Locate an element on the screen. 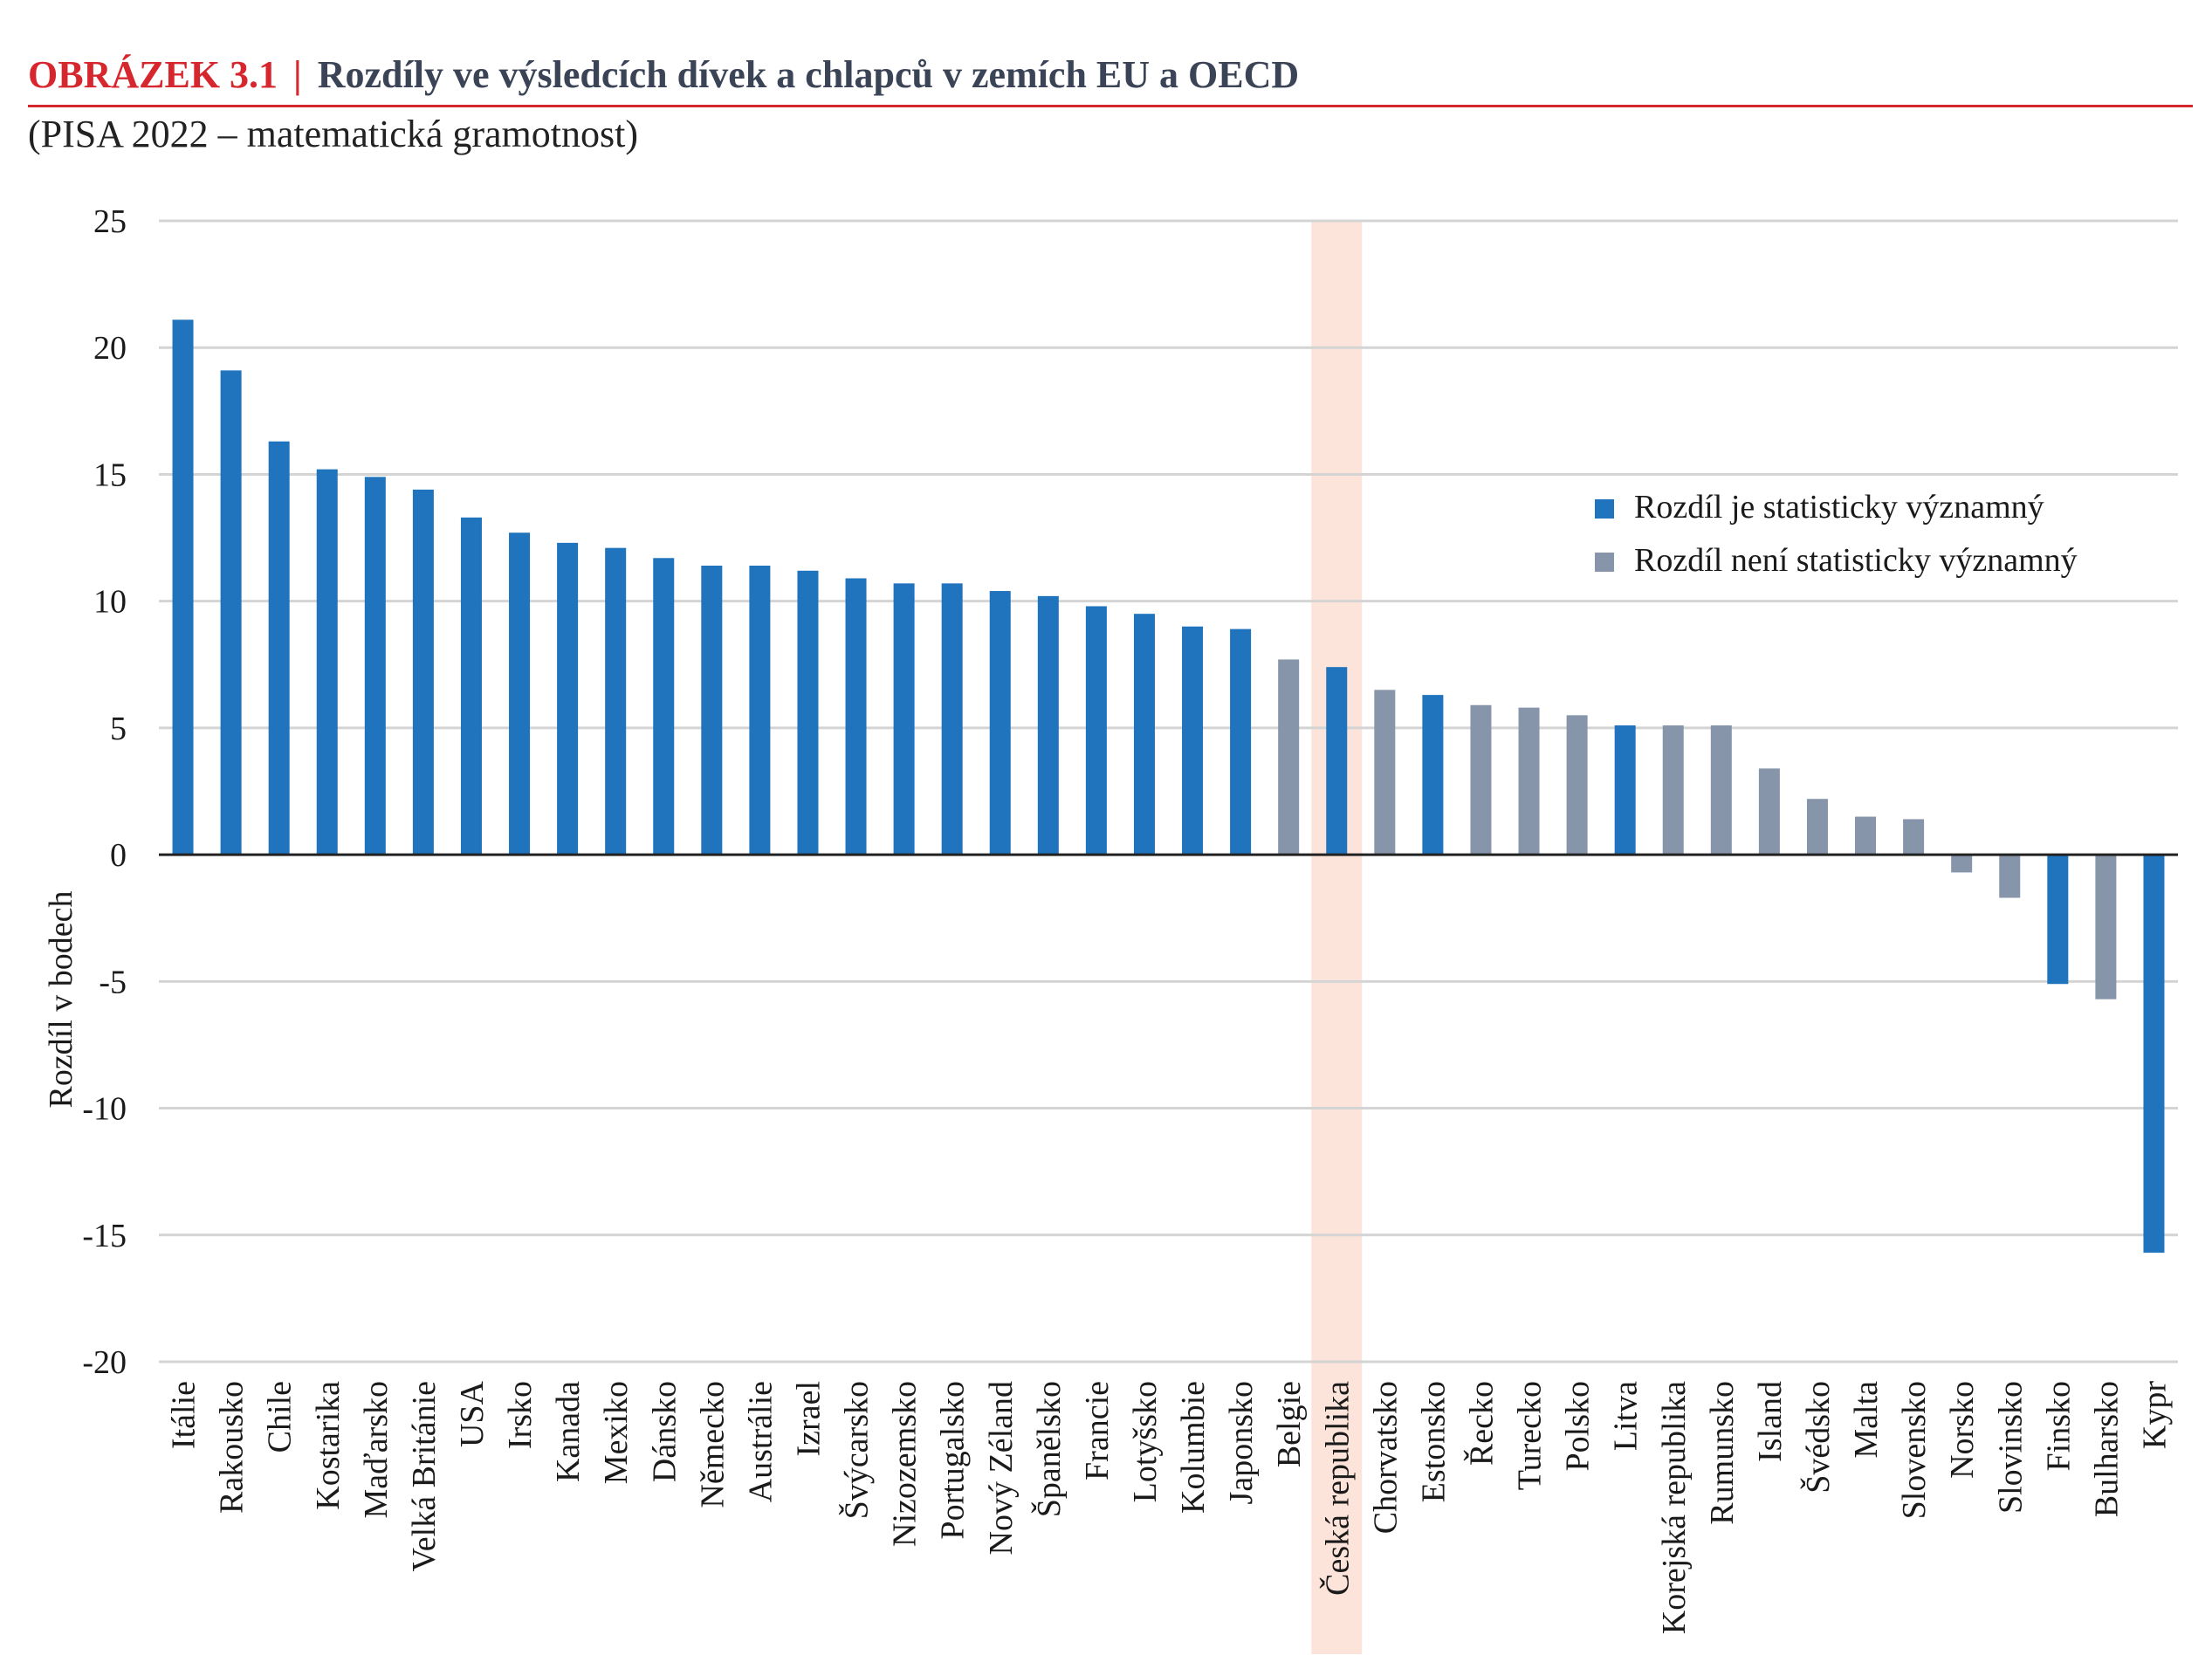  highlight-layer is located at coordinates (1337, 938).